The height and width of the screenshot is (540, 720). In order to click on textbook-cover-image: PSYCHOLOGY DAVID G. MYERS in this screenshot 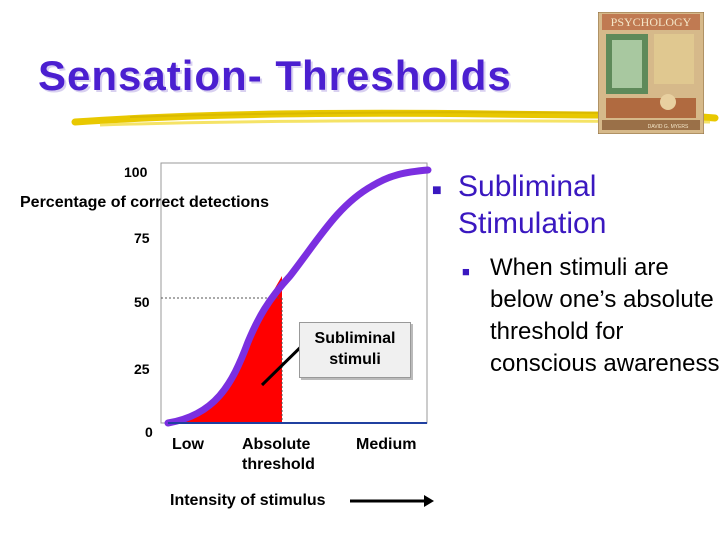, I will do `click(651, 73)`.